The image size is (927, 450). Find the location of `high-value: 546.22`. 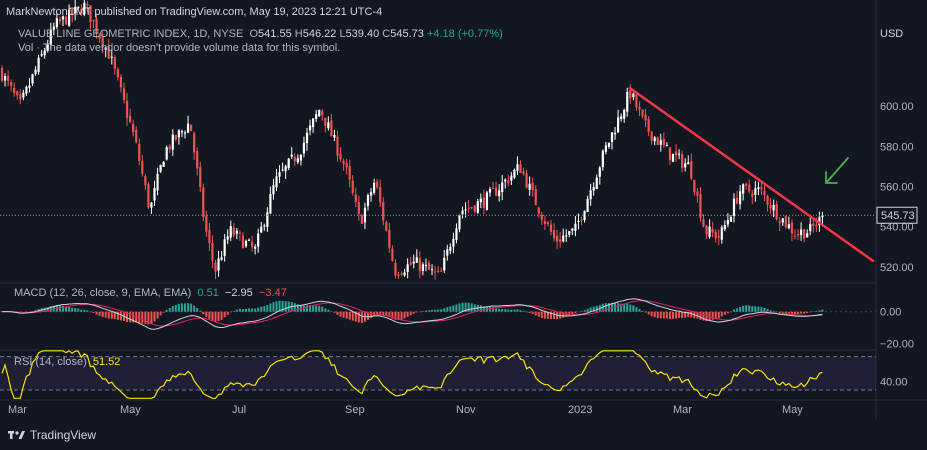

high-value: 546.22 is located at coordinates (319, 34).